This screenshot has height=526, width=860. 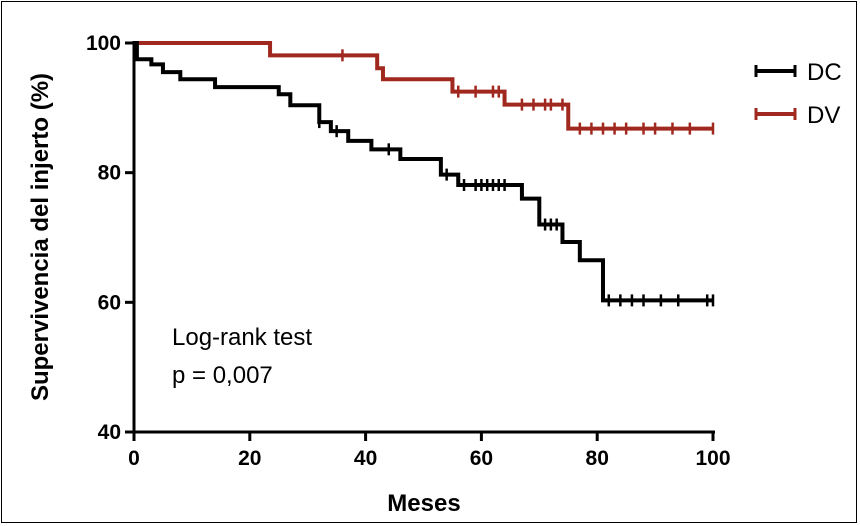 I want to click on y-tick-label: 80, so click(x=109, y=173).